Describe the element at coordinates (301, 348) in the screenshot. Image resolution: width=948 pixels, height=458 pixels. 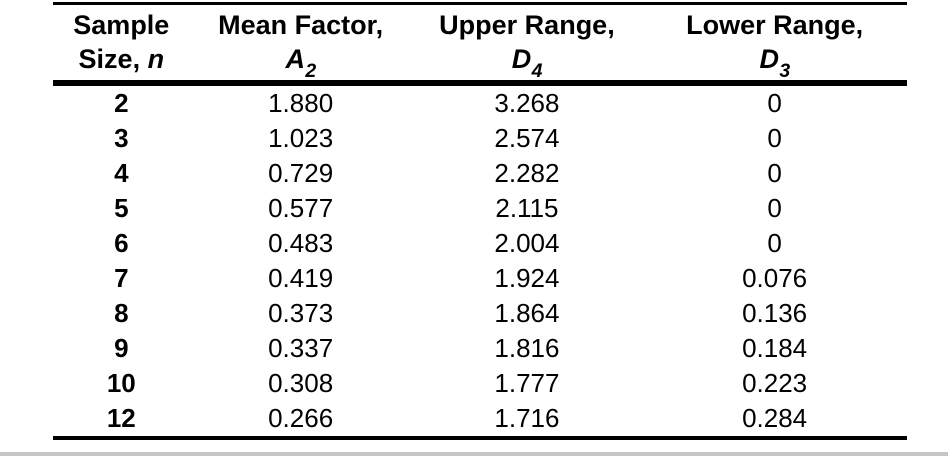
I see `cell-a2: 0.337` at that location.